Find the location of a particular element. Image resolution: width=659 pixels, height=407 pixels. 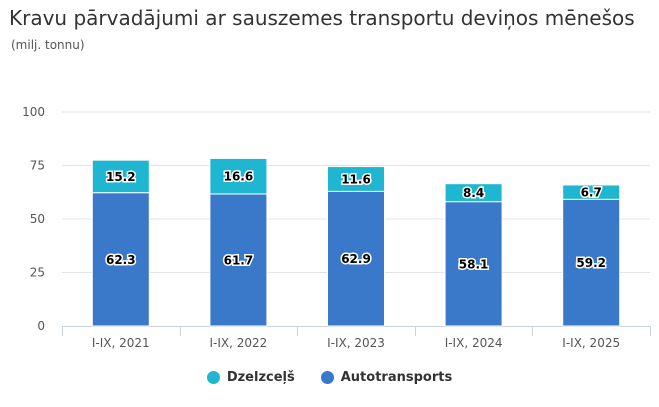

data-label-autotransports-2: 62.9 is located at coordinates (356, 259).